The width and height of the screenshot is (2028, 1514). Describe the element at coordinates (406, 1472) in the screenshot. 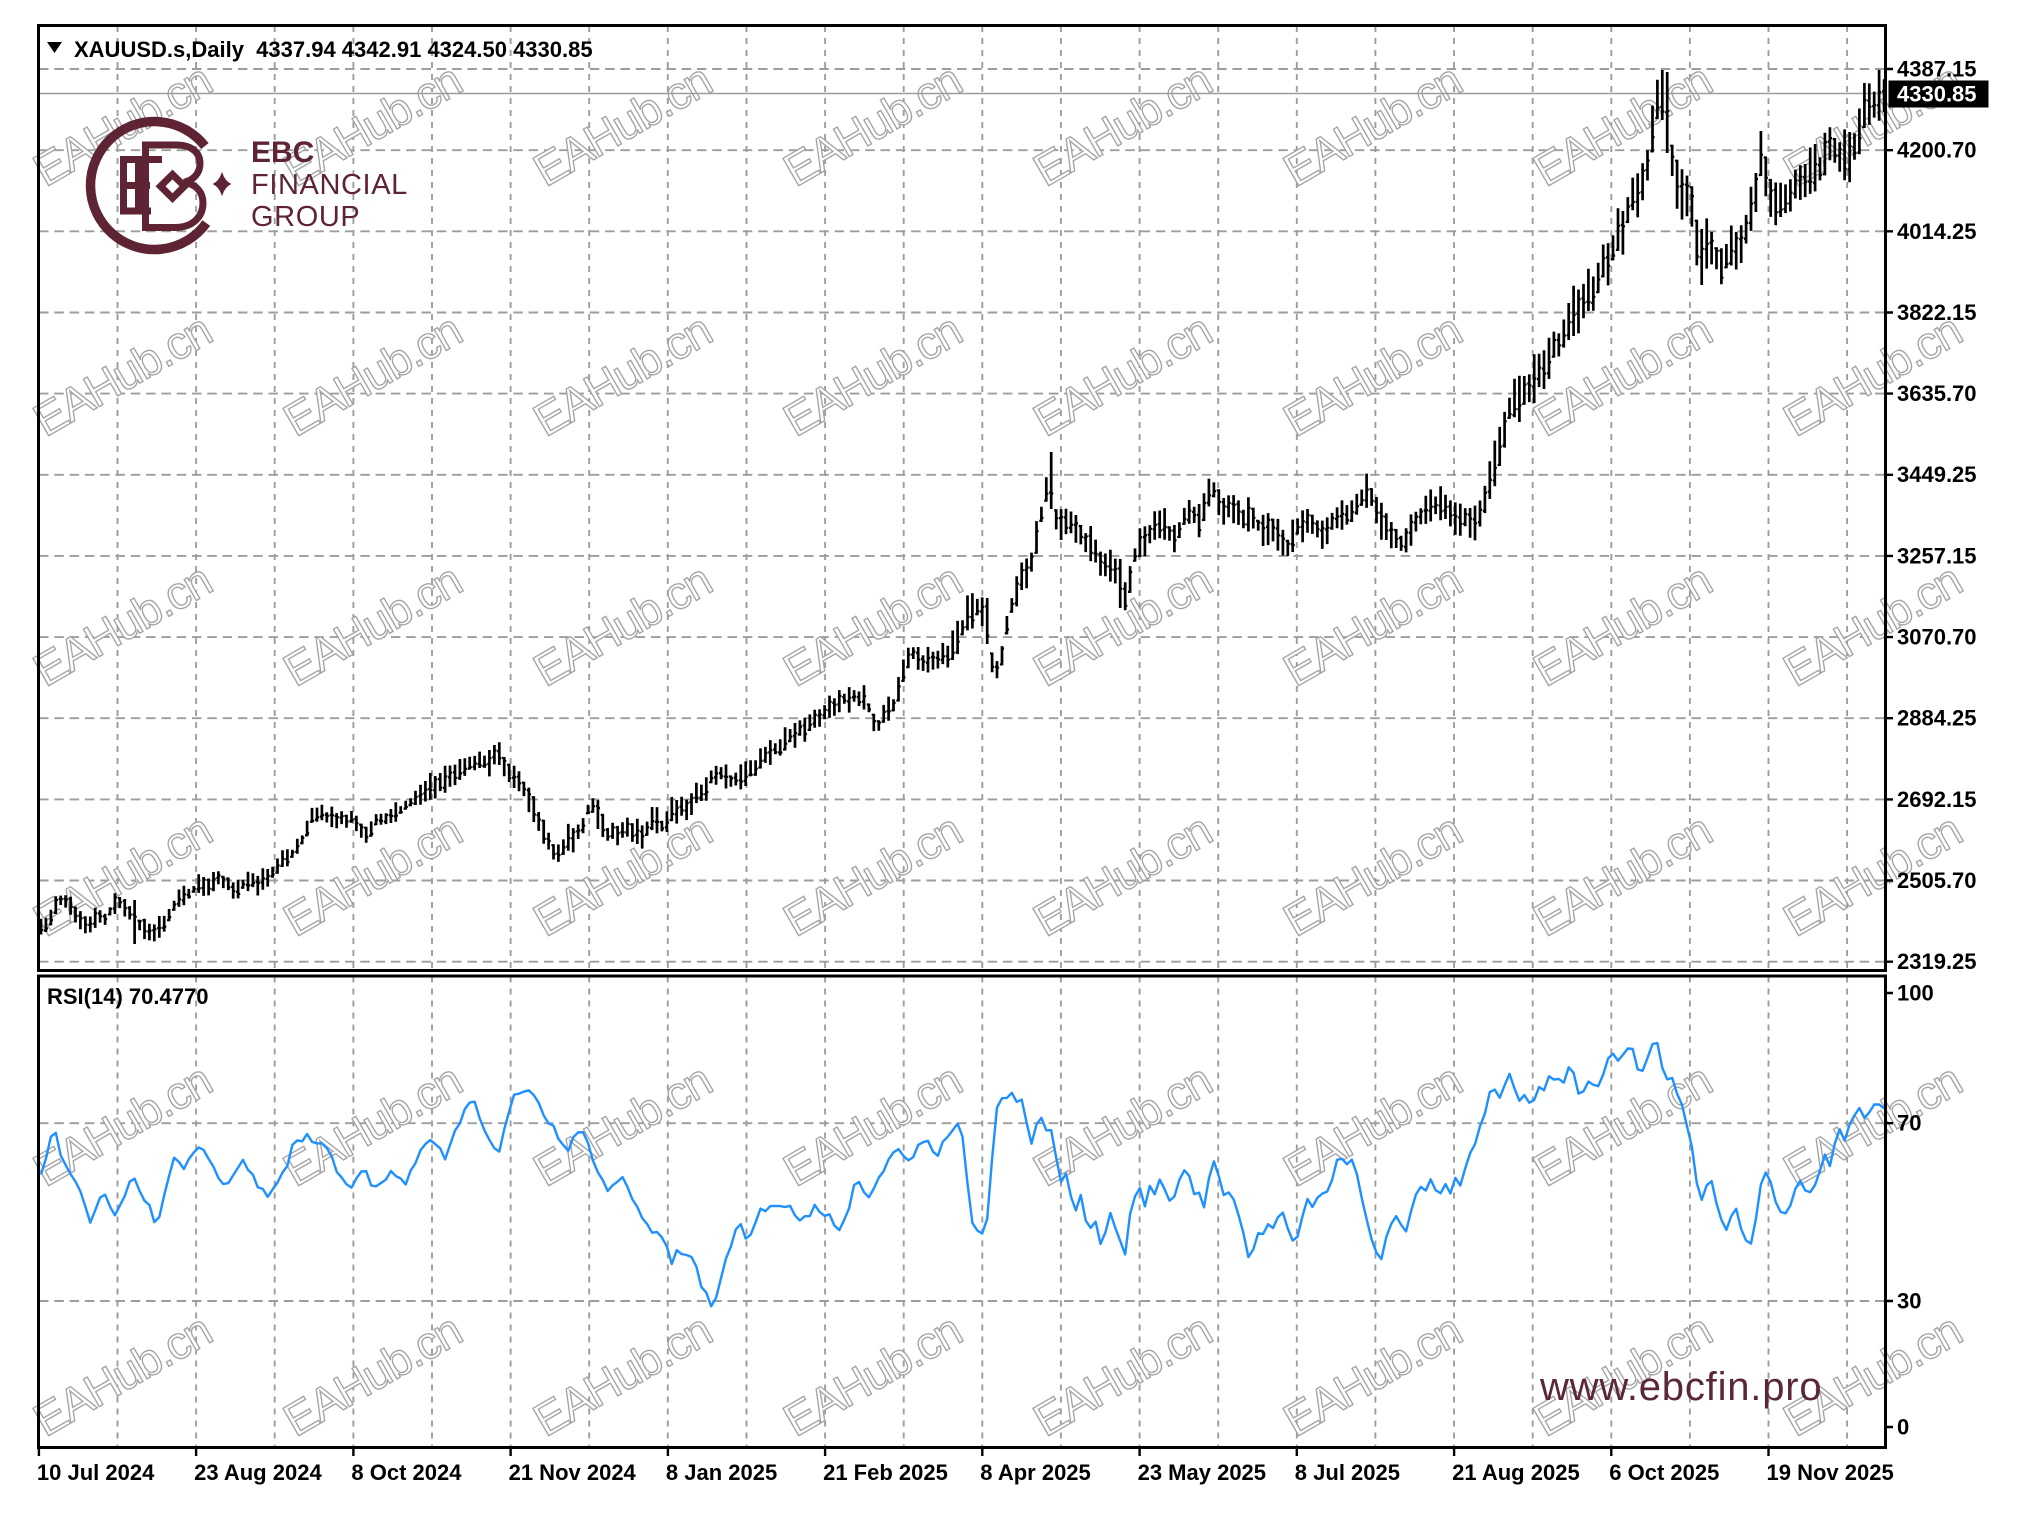

I see `svg-text: 8 Oct 2024` at that location.